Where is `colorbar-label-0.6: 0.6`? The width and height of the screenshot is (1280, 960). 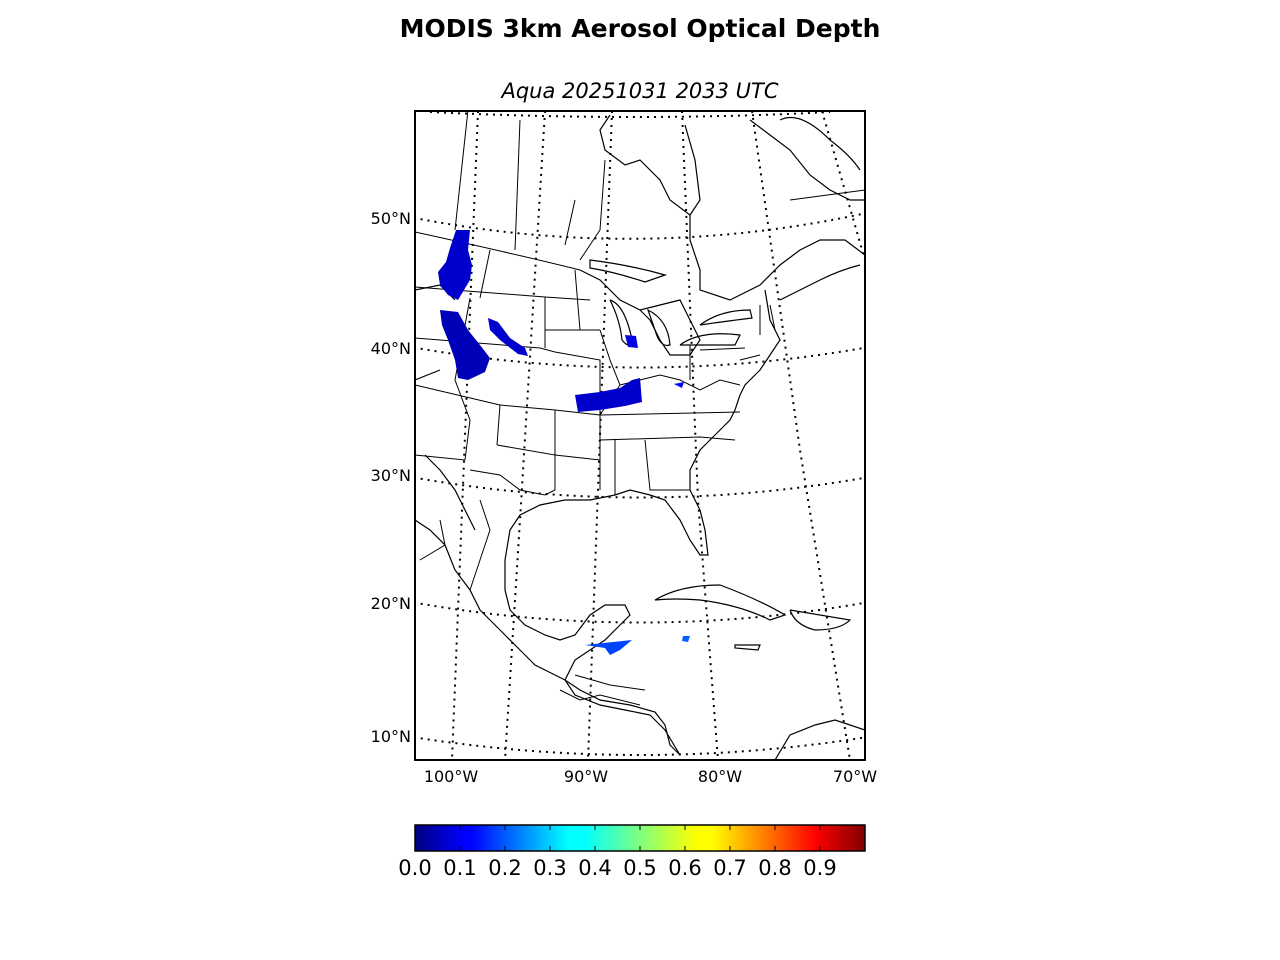 colorbar-label-0.6: 0.6 is located at coordinates (685, 868).